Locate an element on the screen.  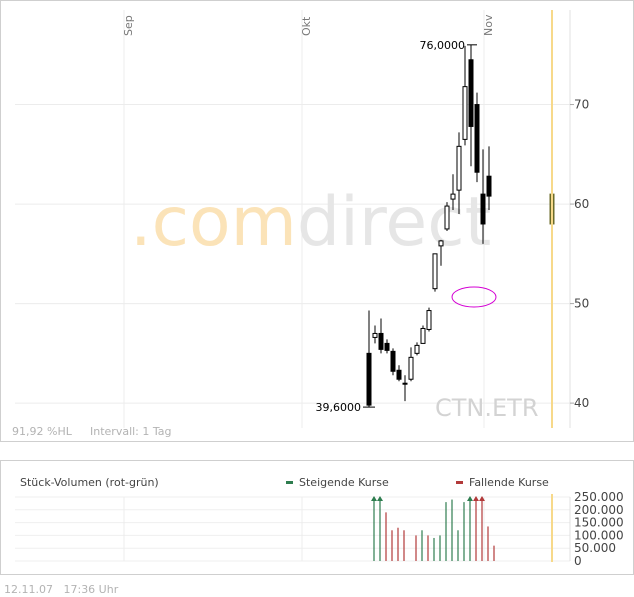
volume-tick-label: 150.000 is located at coordinates (599, 523).